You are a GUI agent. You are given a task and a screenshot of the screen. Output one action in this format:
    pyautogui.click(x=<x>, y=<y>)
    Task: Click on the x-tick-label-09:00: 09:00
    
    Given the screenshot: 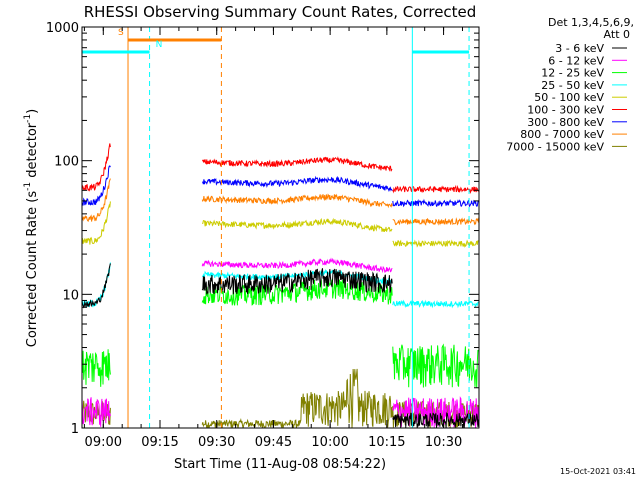 What is the action you would take?
    pyautogui.click(x=103, y=442)
    